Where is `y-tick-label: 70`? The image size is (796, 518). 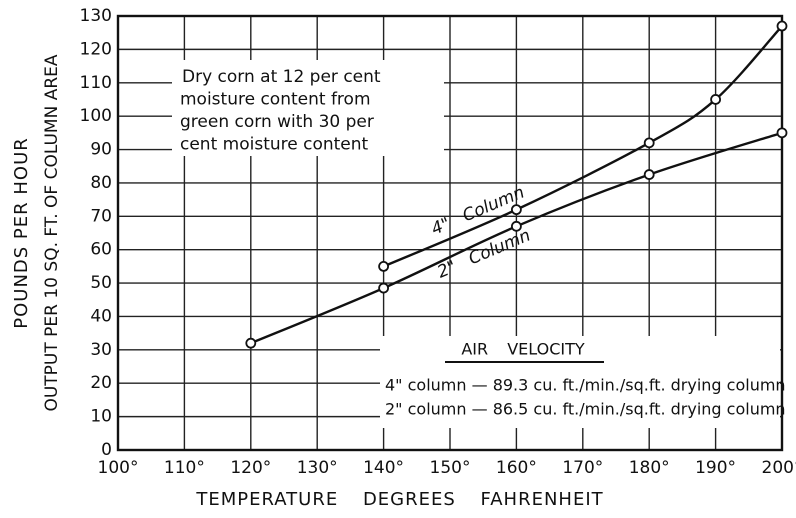
y-tick-label: 70 is located at coordinates (101, 216).